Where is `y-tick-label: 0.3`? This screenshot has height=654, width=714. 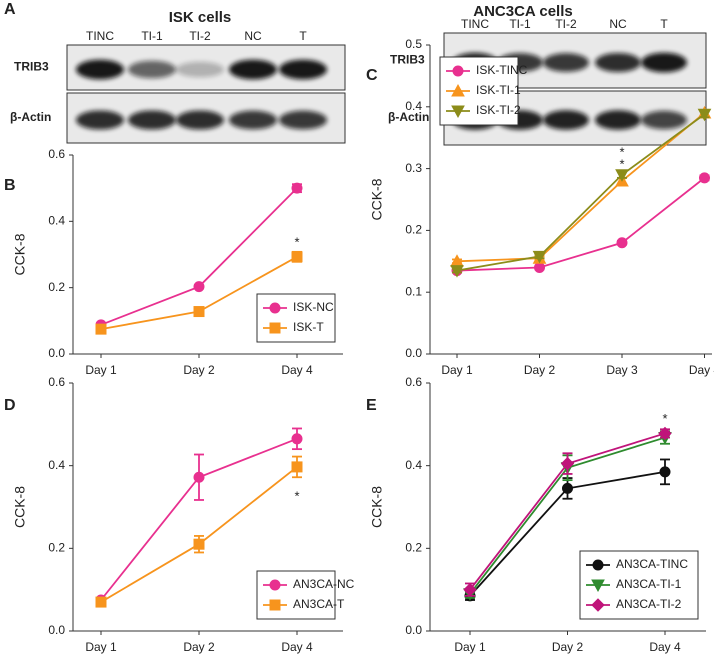 y-tick-label: 0.3 is located at coordinates (413, 168).